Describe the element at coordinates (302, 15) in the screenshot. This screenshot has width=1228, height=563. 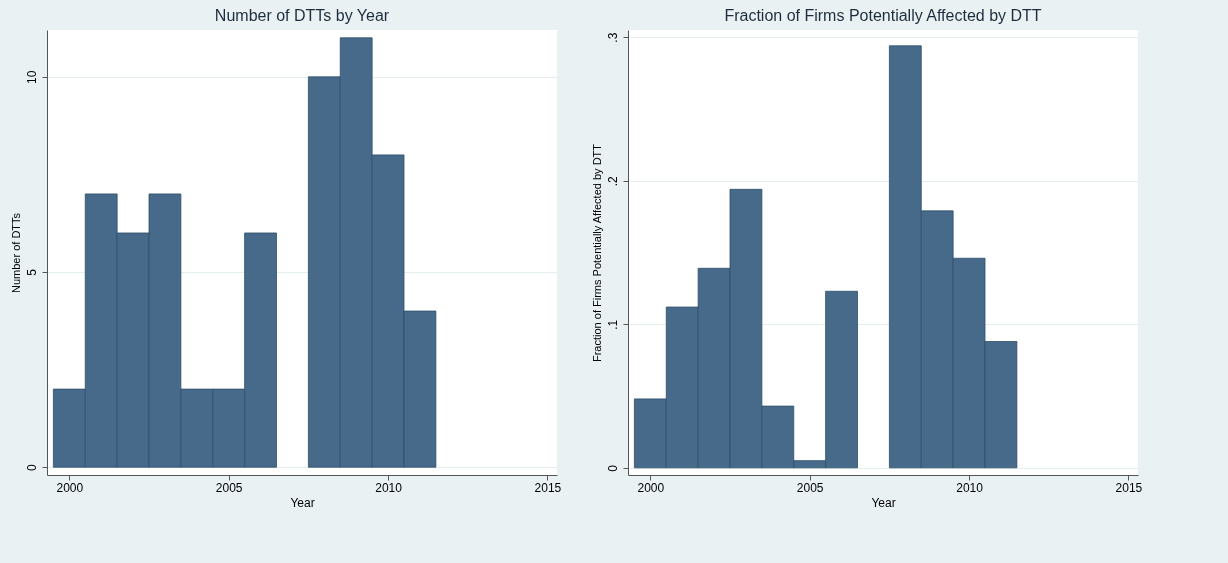
I see `chart-title: Number of DTTs by Year` at that location.